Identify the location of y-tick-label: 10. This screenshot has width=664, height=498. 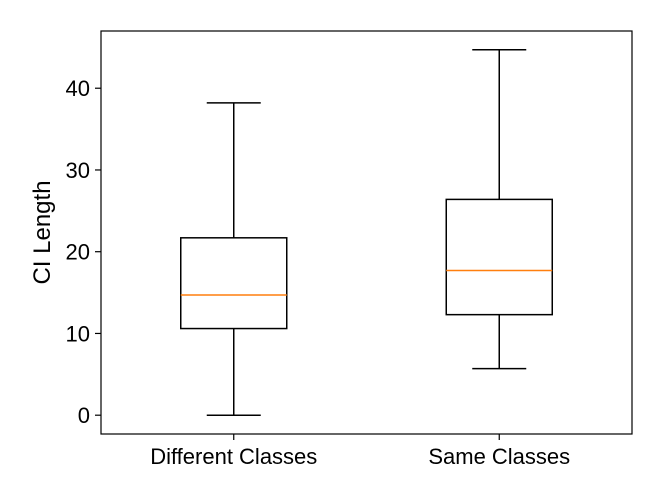
(78, 333).